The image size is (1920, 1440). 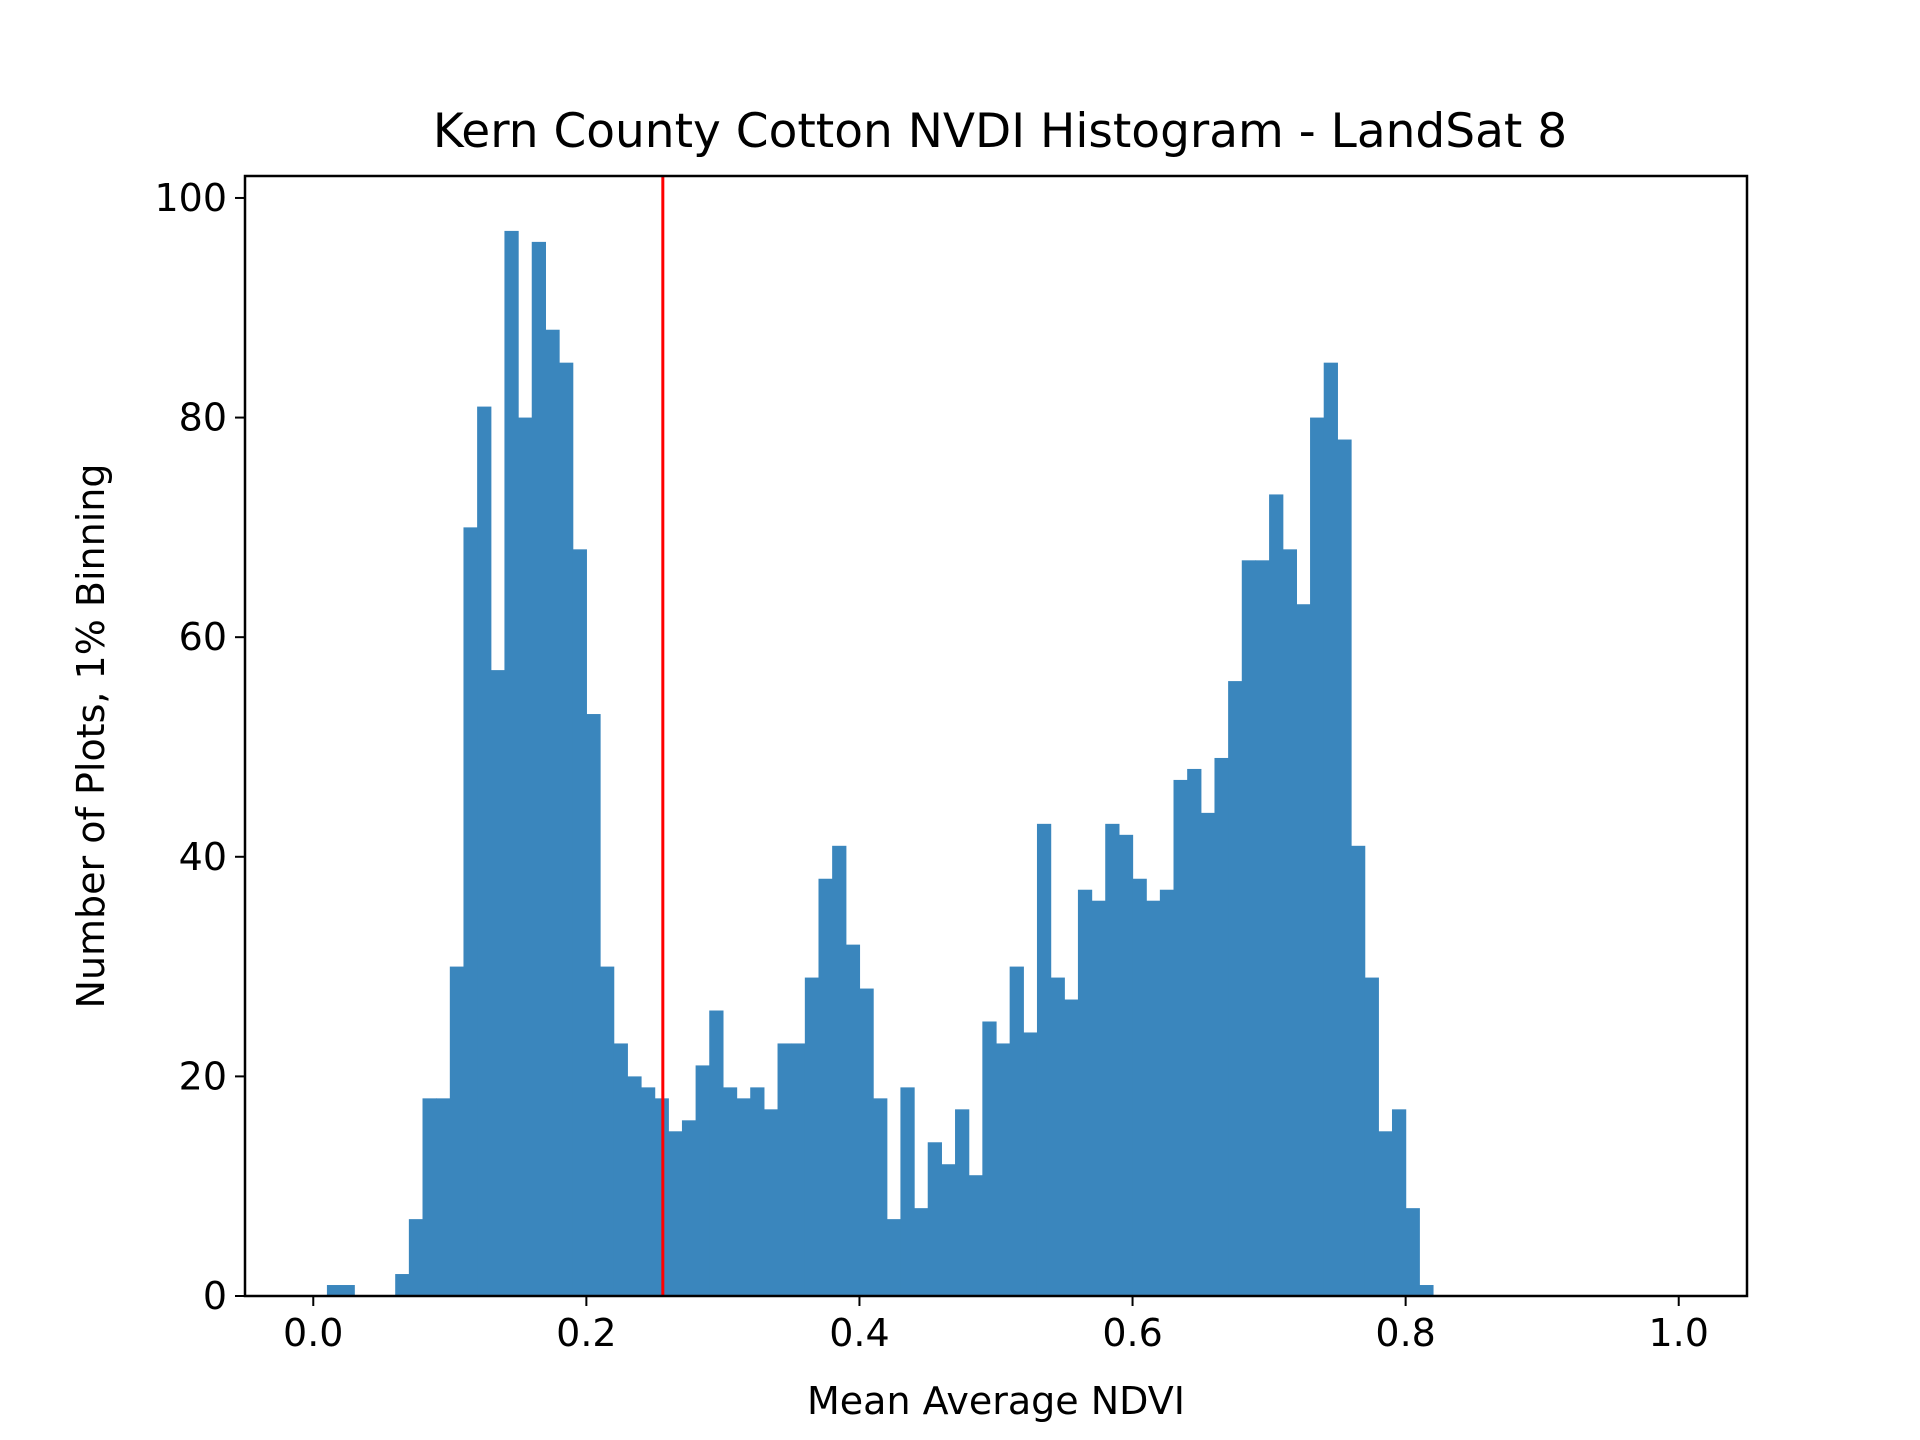 I want to click on x-ticks: 0.0 0.2 0.4 0.6 0.8 1.0, so click(x=996, y=1325).